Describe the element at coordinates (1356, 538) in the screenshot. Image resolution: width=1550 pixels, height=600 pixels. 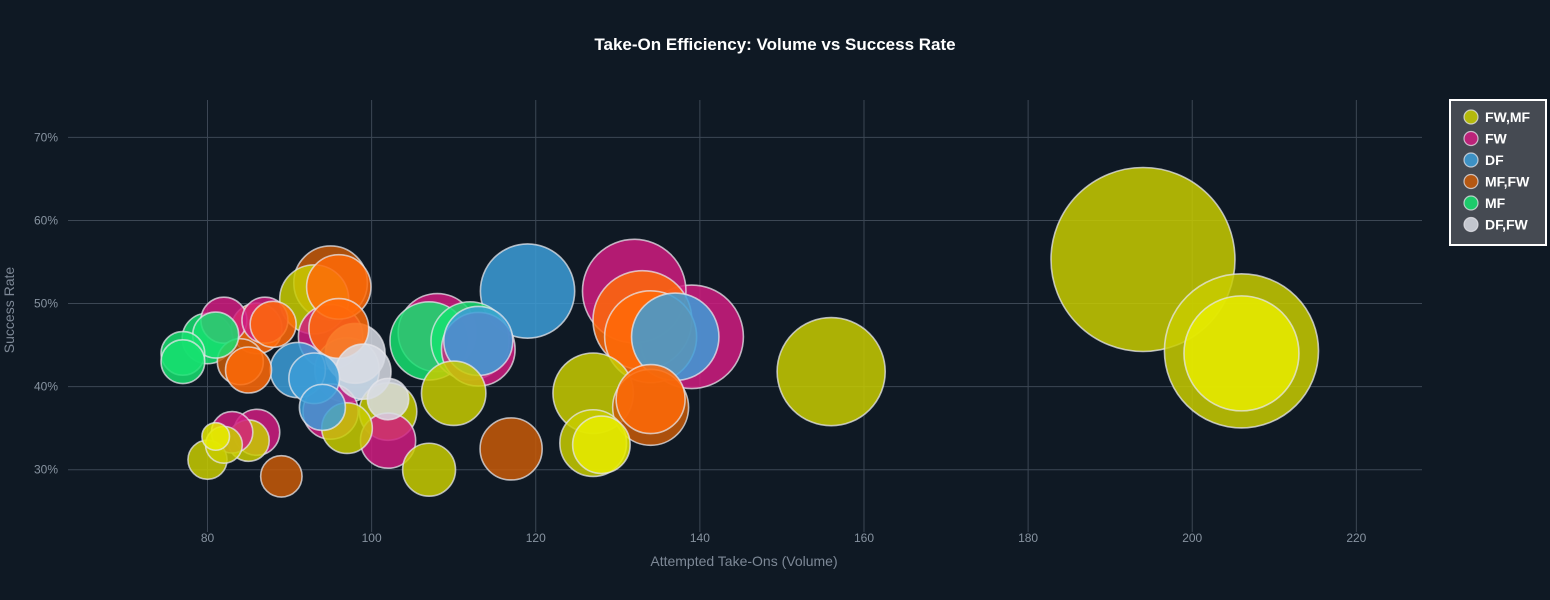
I see `x-tick-label: 220` at that location.